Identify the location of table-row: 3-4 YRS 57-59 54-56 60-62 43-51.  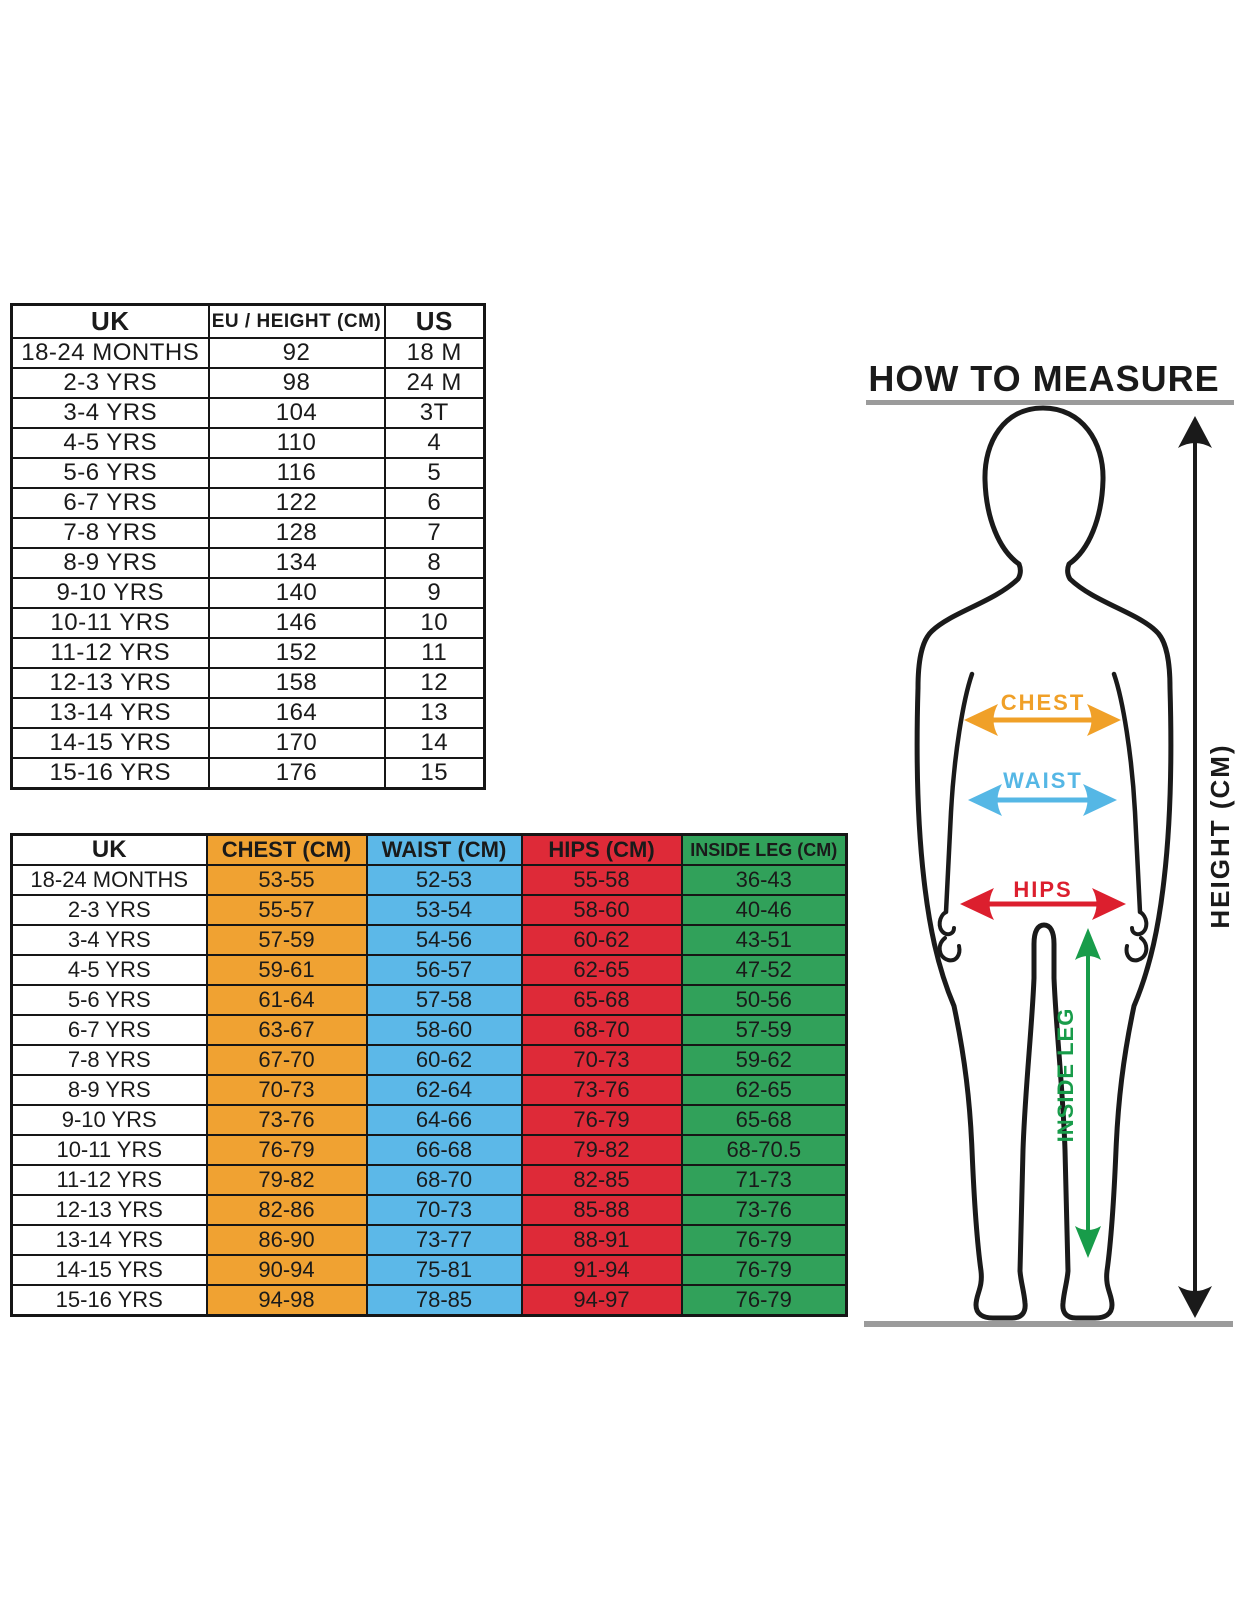
(429, 940).